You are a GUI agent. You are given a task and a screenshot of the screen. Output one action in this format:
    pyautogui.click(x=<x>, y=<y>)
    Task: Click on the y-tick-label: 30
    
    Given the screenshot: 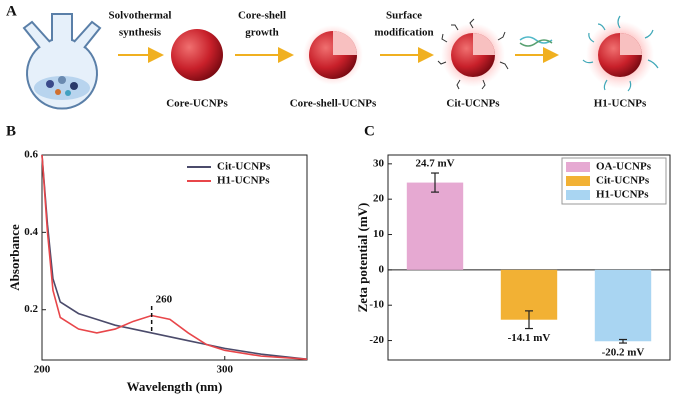 What is the action you would take?
    pyautogui.click(x=379, y=163)
    